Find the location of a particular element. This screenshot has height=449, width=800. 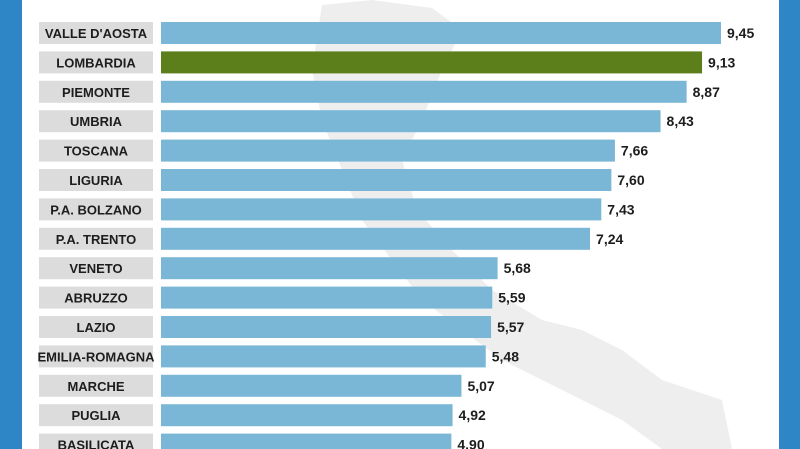

data-label: 5,59 is located at coordinates (511, 298).